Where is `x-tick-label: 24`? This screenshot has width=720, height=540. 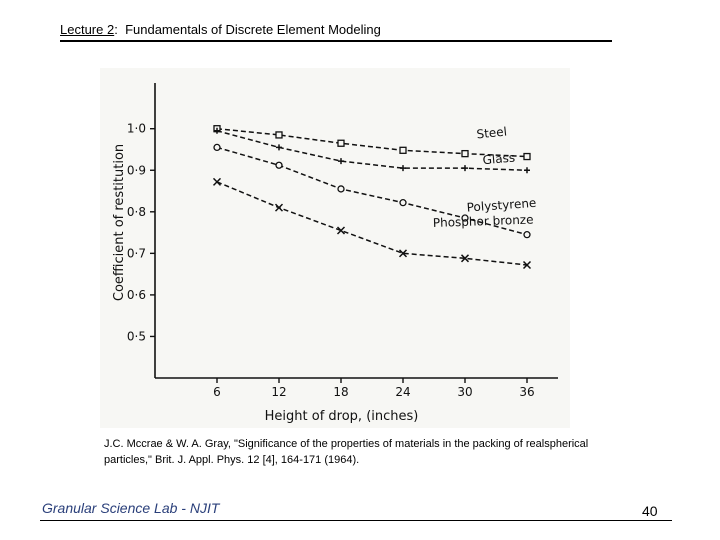
x-tick-label: 24 is located at coordinates (402, 392).